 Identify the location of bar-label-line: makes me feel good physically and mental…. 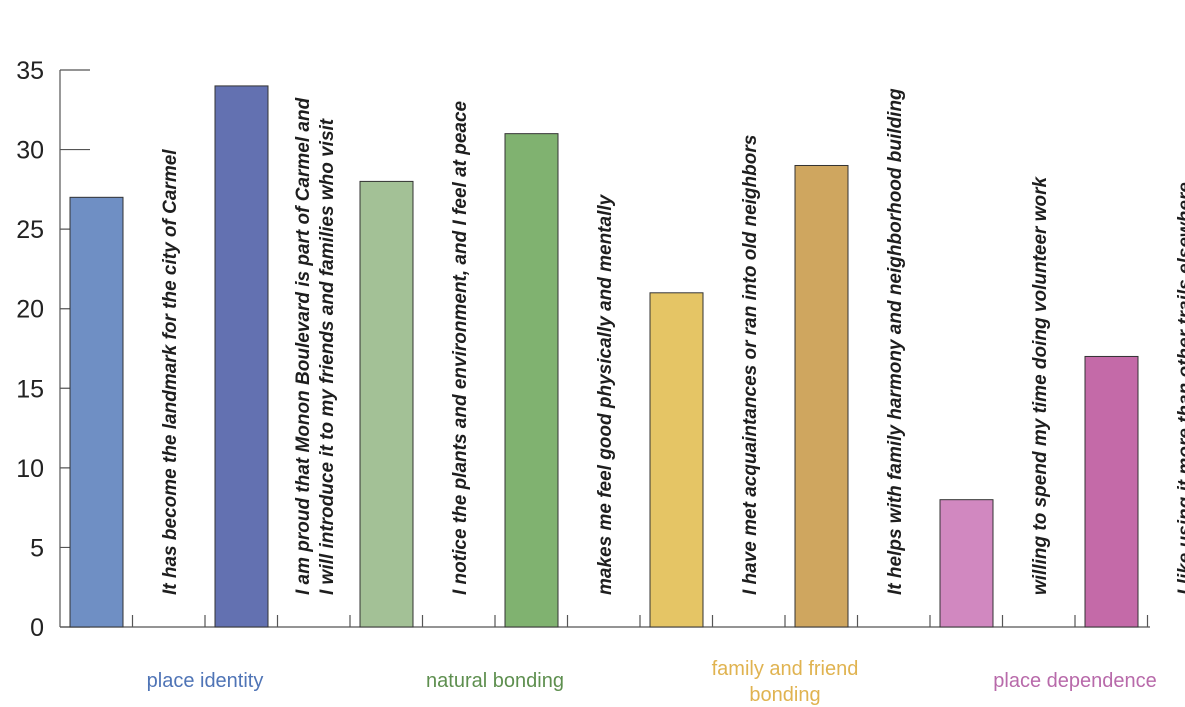
(605, 394).